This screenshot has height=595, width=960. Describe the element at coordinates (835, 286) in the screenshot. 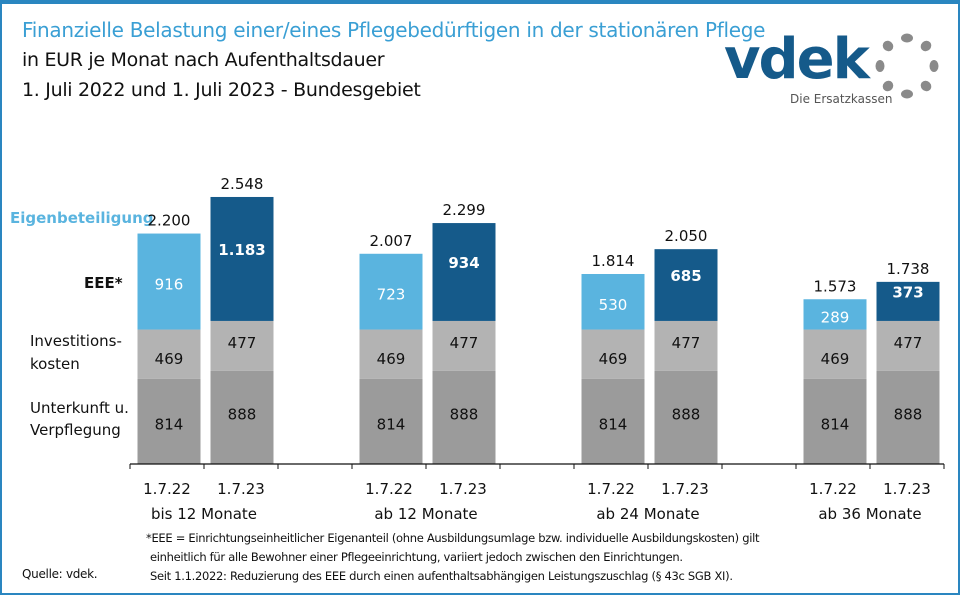

I see `total-label: 1.573` at that location.